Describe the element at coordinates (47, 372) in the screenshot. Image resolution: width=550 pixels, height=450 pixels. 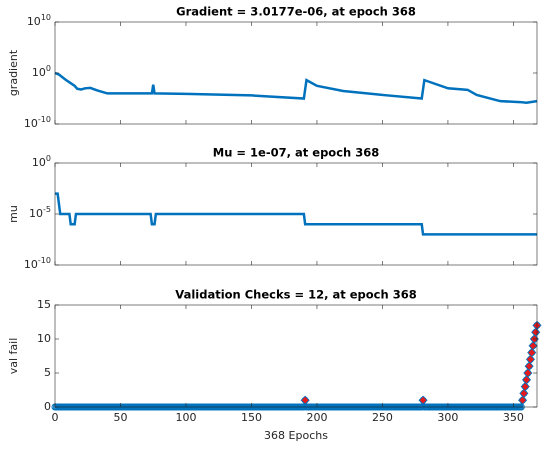
I see `y-tick-label: 5` at that location.